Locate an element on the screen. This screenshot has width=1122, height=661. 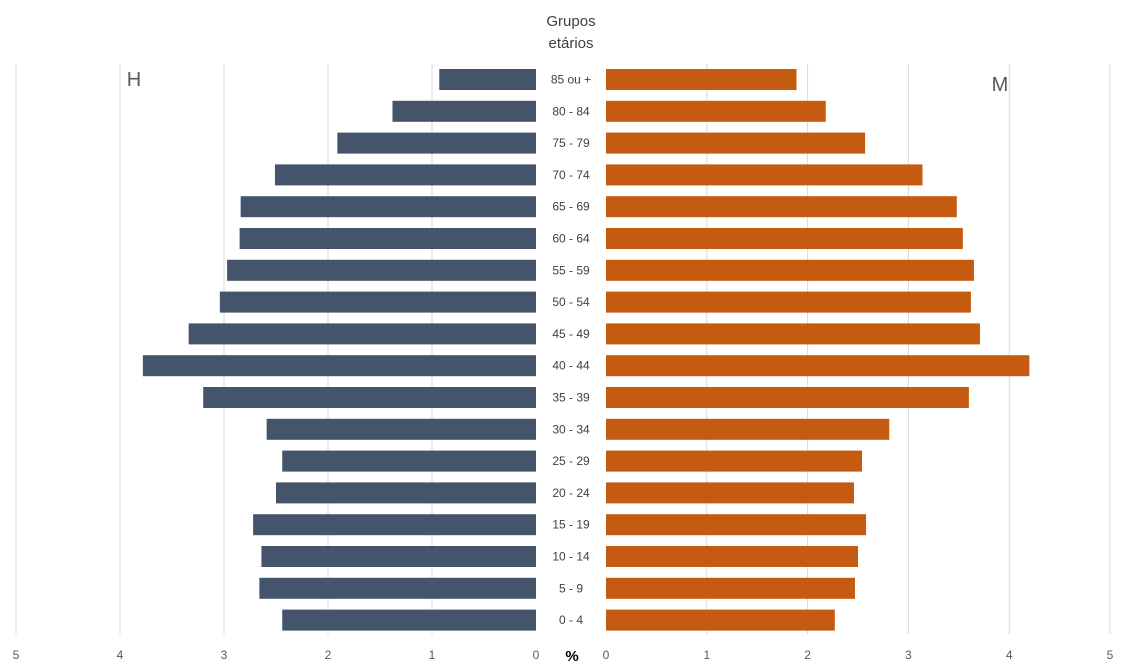
tick-label-right: 0 is located at coordinates (606, 654).